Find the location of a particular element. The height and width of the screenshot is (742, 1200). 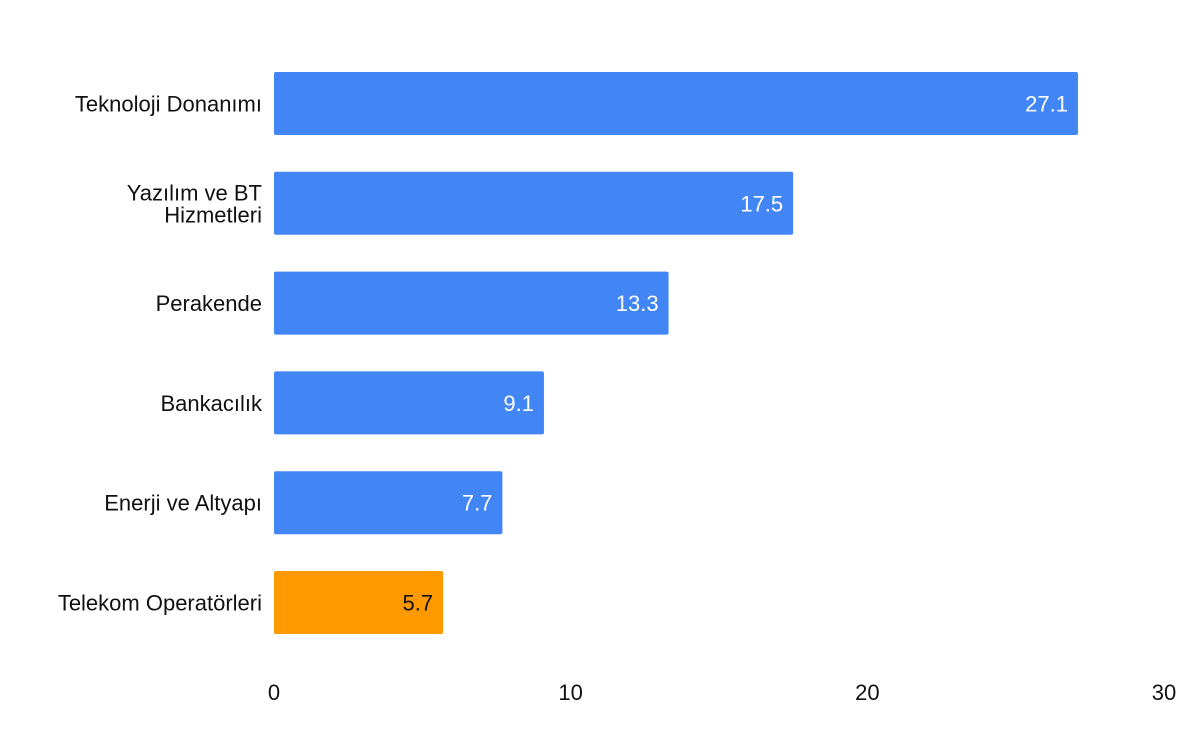

data-label-3: 9.1 is located at coordinates (518, 403).